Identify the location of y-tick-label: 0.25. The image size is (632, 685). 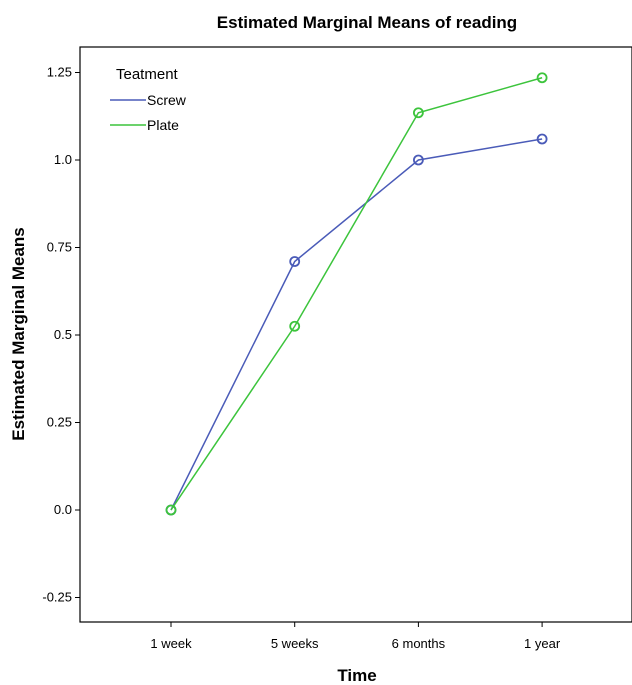
(59, 422).